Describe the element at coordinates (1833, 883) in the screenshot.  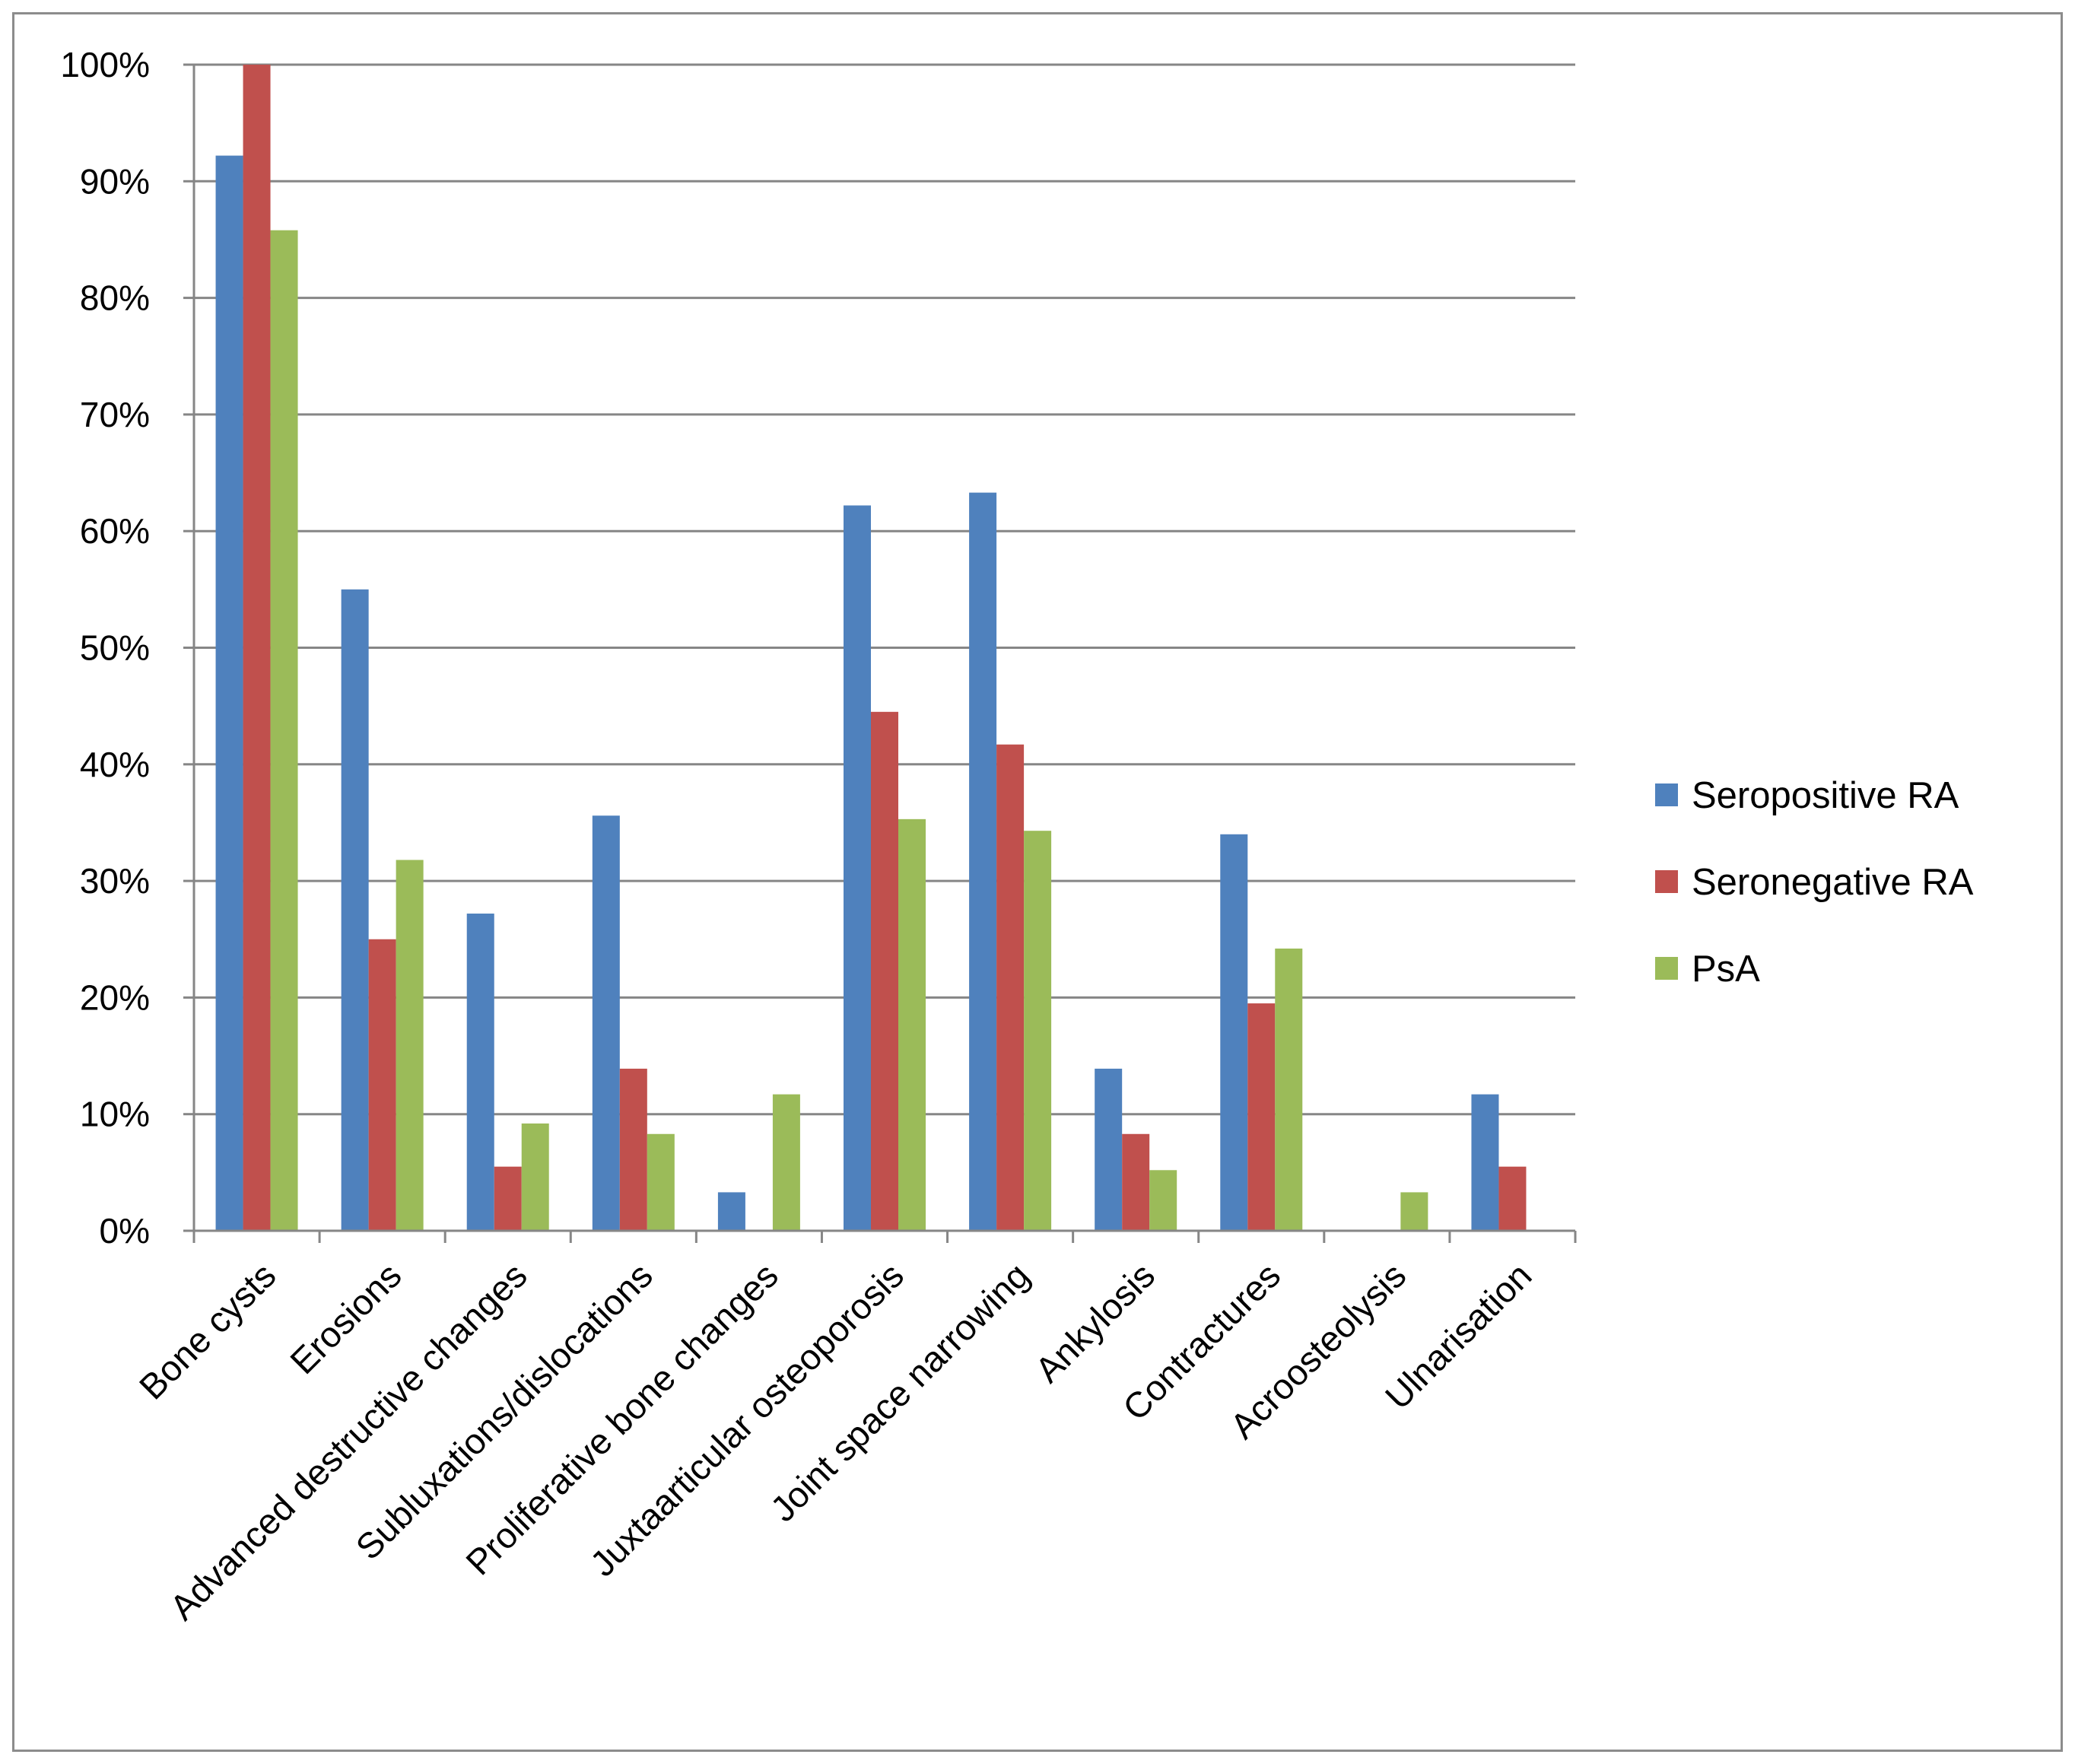
I see `legend-label: Seronegative RA` at that location.